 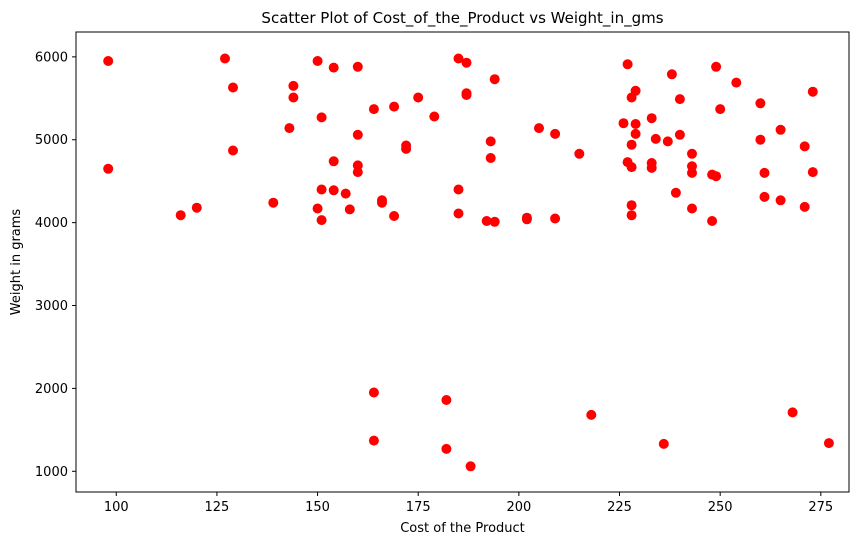 What do you see at coordinates (51, 57) in the screenshot?
I see `y-tick-label: 6000` at bounding box center [51, 57].